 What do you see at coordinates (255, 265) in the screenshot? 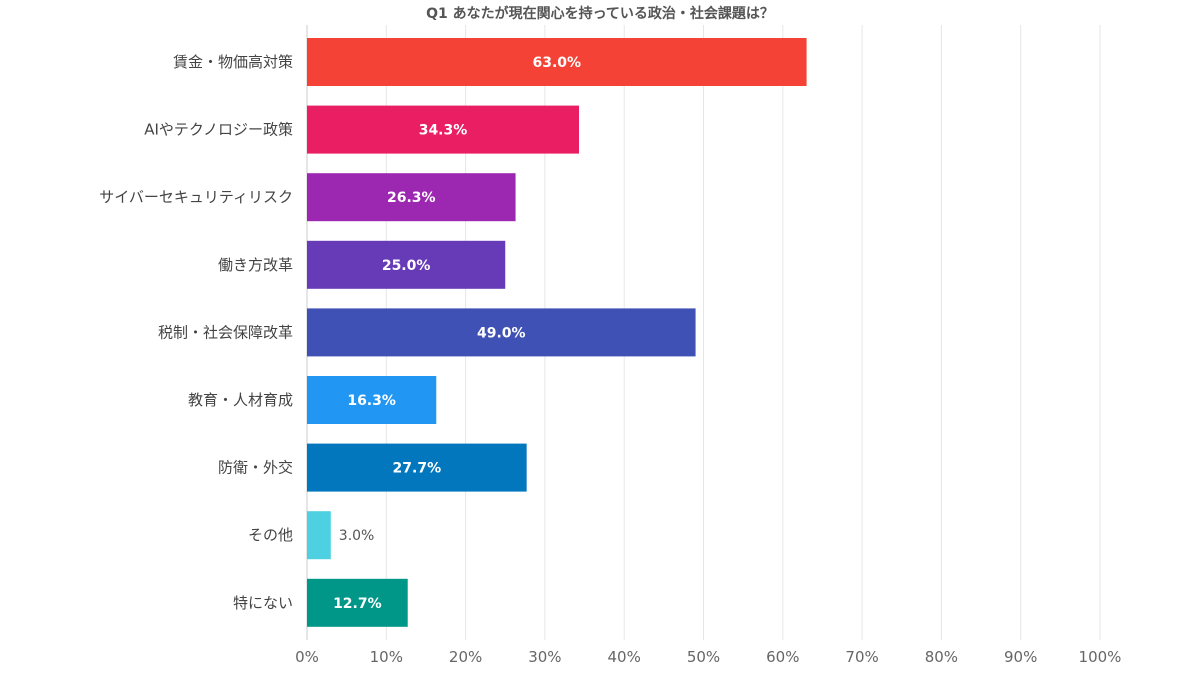
I see `category-label: 働き方改革` at bounding box center [255, 265].